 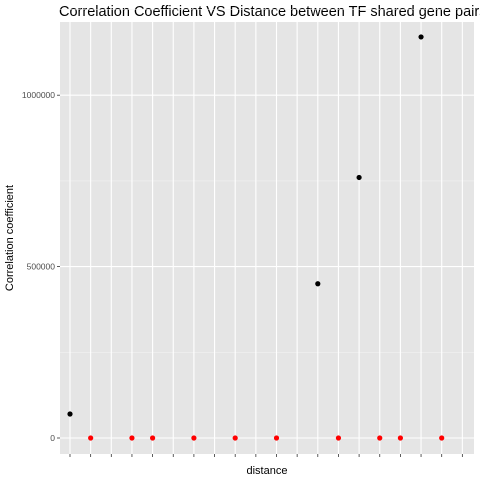 What do you see at coordinates (266, 455) in the screenshot?
I see `x-axis` at bounding box center [266, 455].